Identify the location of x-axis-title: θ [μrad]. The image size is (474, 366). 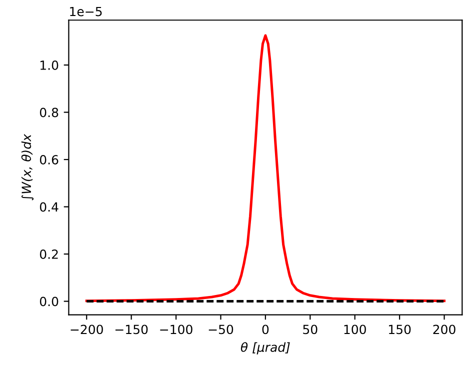
(265, 348).